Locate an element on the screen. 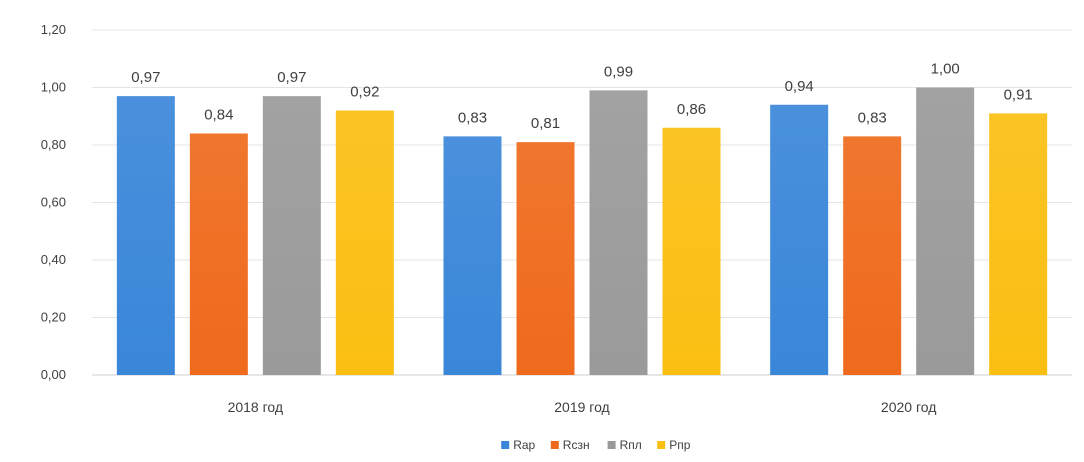  legend-item: Pпр is located at coordinates (674, 445).